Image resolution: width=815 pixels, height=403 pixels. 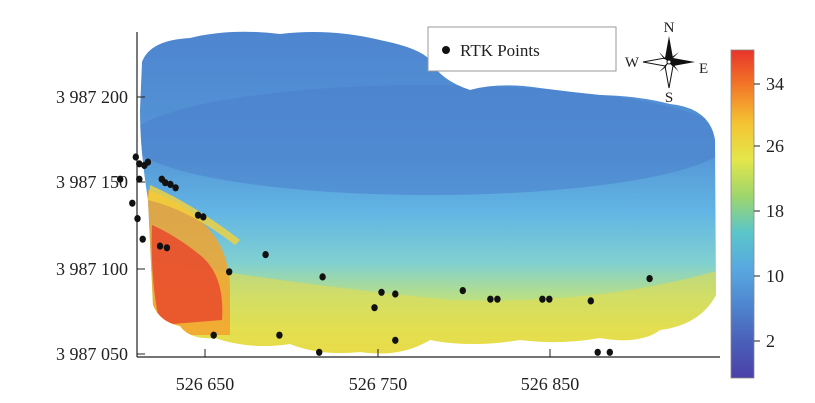 I want to click on compass-rose-icon: N S E W, so click(x=666, y=63).